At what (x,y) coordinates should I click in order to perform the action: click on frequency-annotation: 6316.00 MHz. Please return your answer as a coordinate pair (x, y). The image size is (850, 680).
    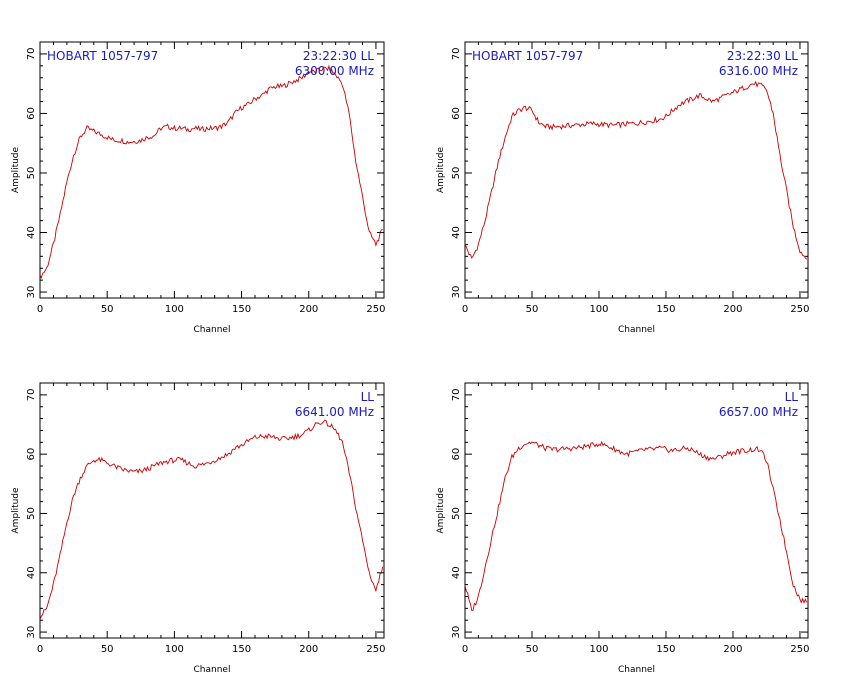
    Looking at the image, I should click on (758, 71).